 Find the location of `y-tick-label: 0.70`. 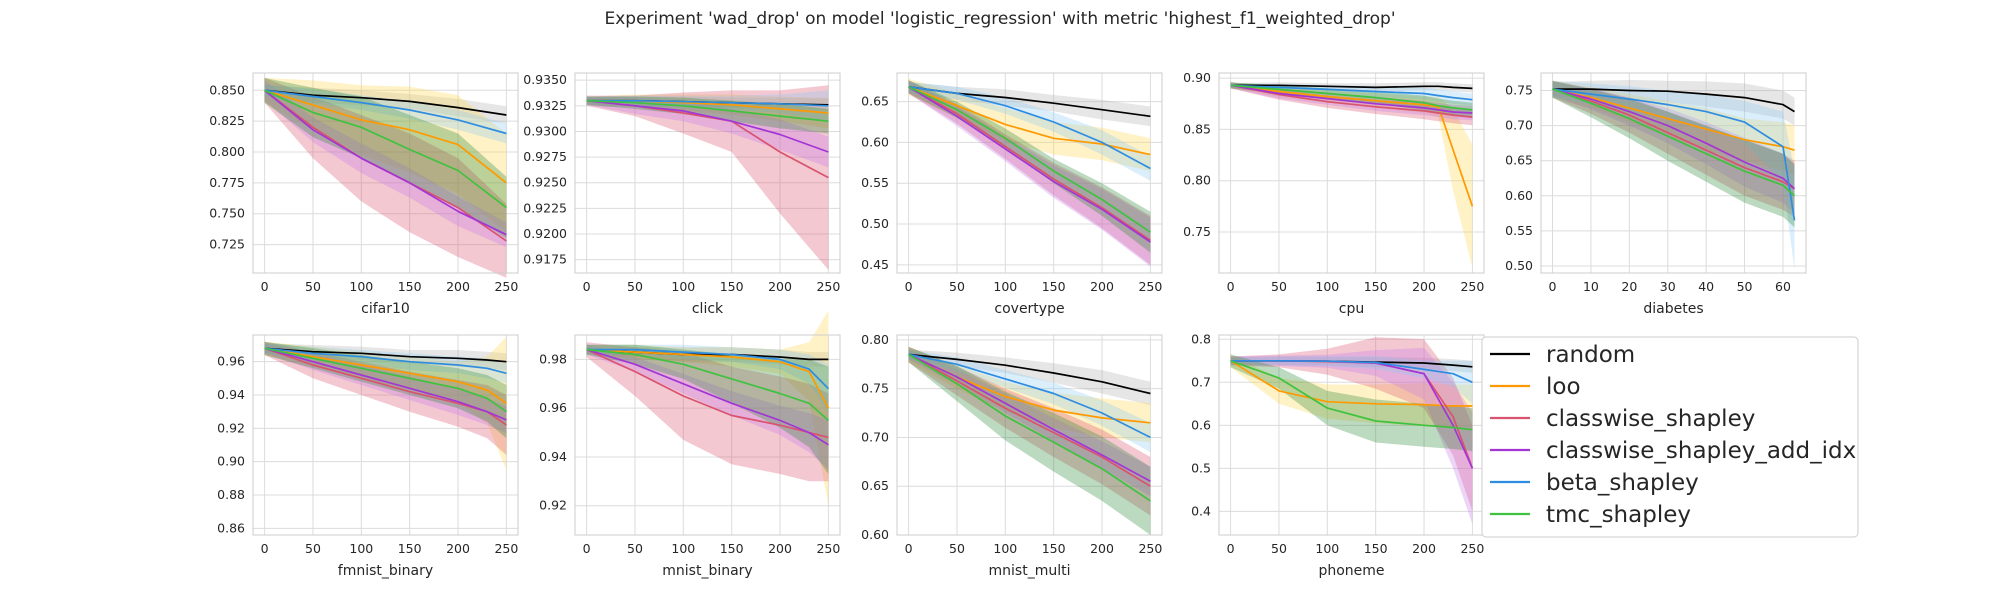

y-tick-label: 0.70 is located at coordinates (875, 436).